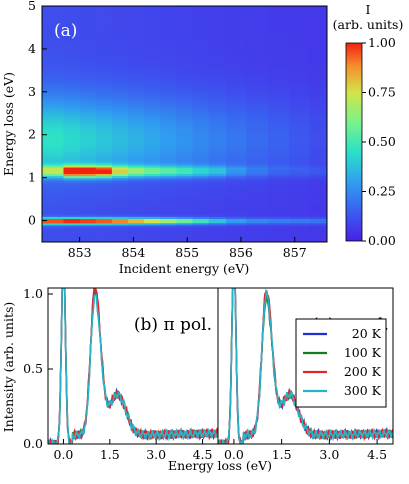  What do you see at coordinates (64, 454) in the screenshot?
I see `x-tick-label: 0.0` at bounding box center [64, 454].